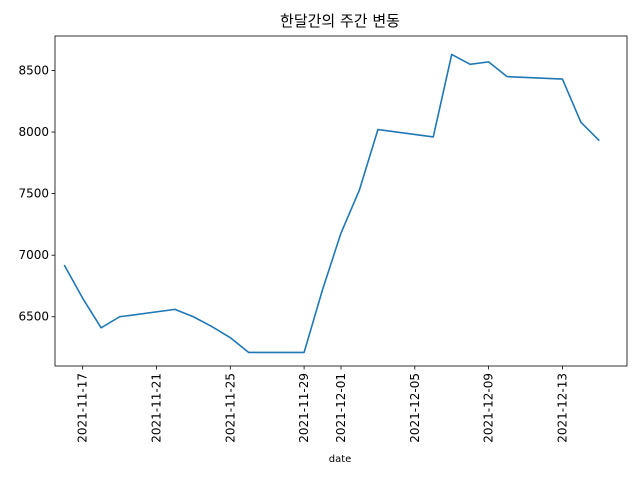 This screenshot has height=480, width=640. I want to click on x-tick-label: 2021-12-05, so click(415, 408).